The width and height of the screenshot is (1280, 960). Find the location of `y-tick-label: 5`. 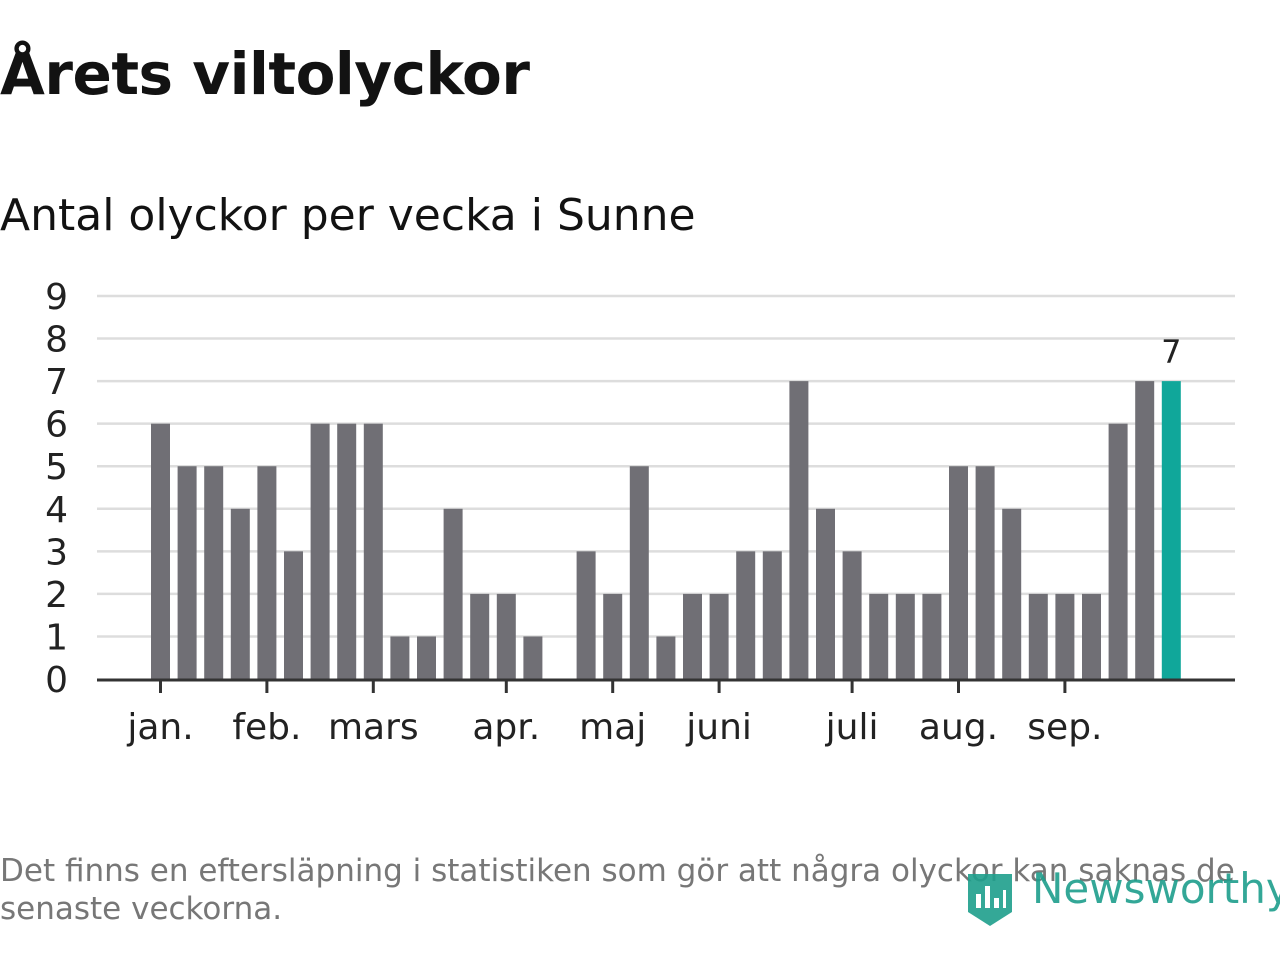

y-tick-label: 5 is located at coordinates (56, 467).